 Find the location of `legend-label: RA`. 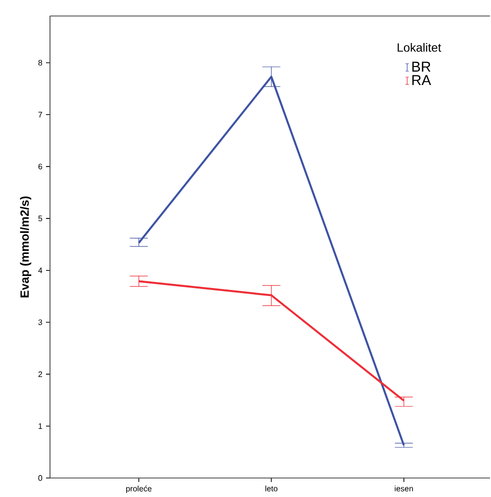

legend-label: RA is located at coordinates (422, 80).